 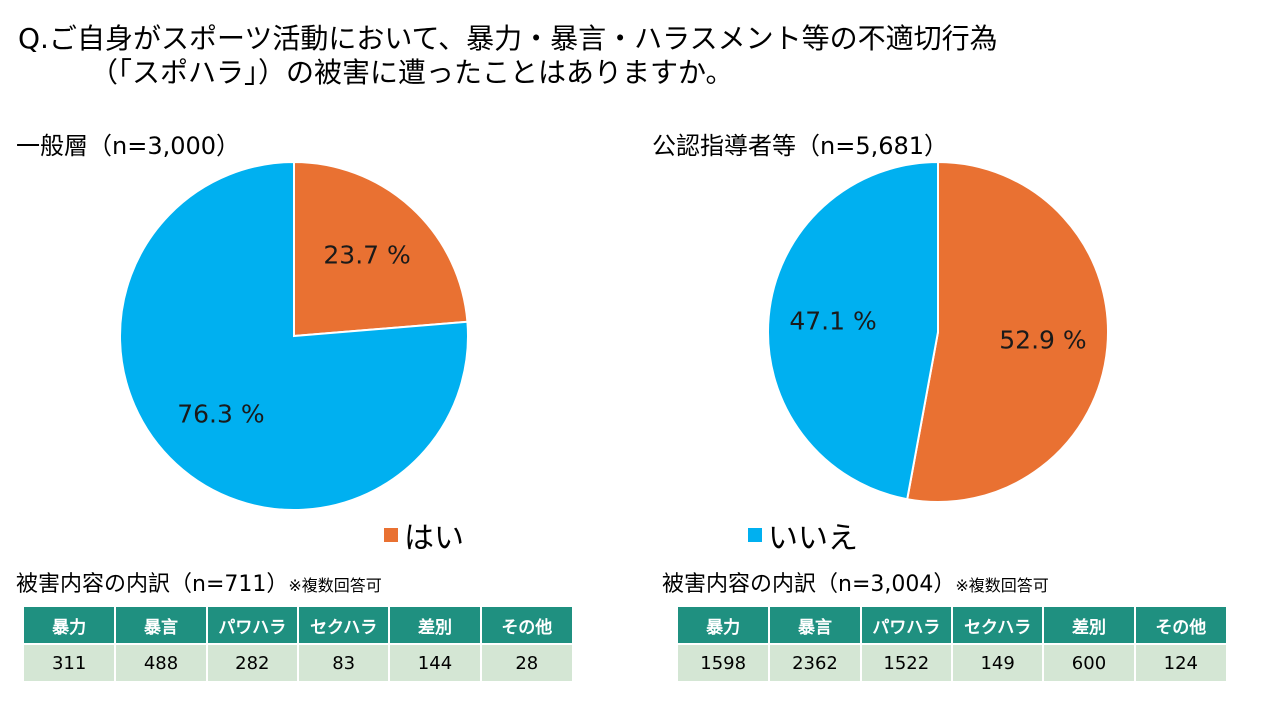 I want to click on coach-breakdown-heading: 被害内容の内訳（n=3,004）, so click(x=809, y=584).